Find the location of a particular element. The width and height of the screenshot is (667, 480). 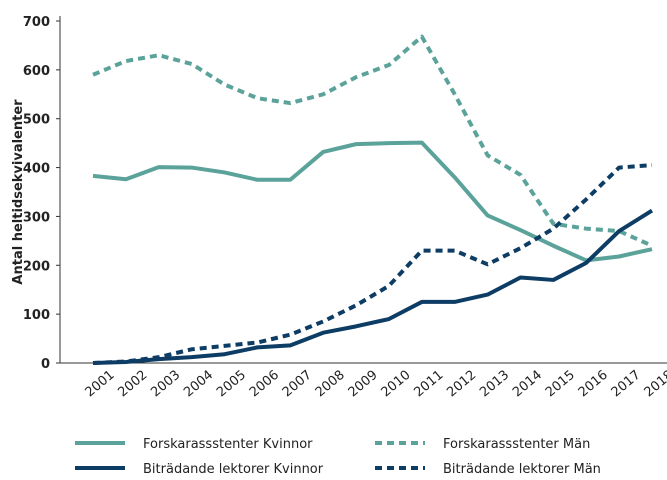

x-tick-label: 2006 is located at coordinates (264, 384).